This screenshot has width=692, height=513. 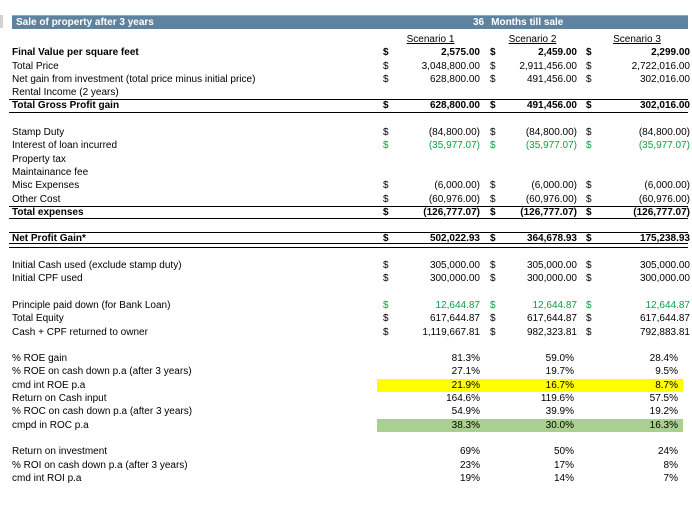 What do you see at coordinates (75, 53) in the screenshot?
I see `row-label: Final Value per square feet` at bounding box center [75, 53].